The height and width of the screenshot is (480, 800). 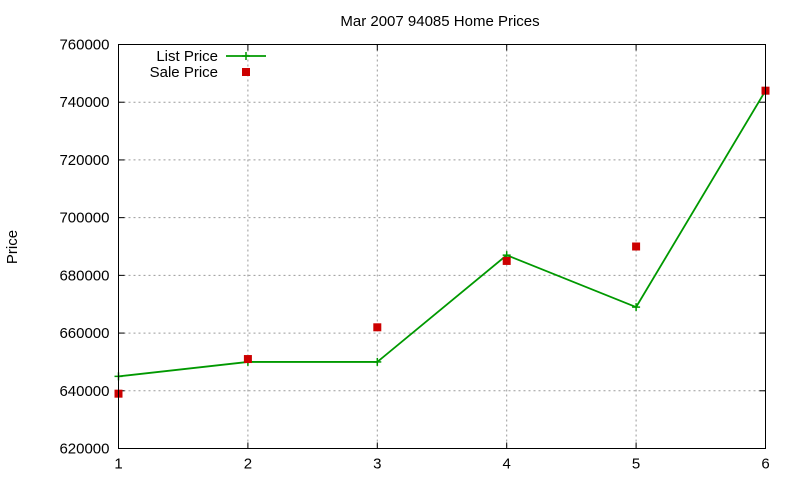 I want to click on x-tick-label: 6, so click(x=765, y=464).